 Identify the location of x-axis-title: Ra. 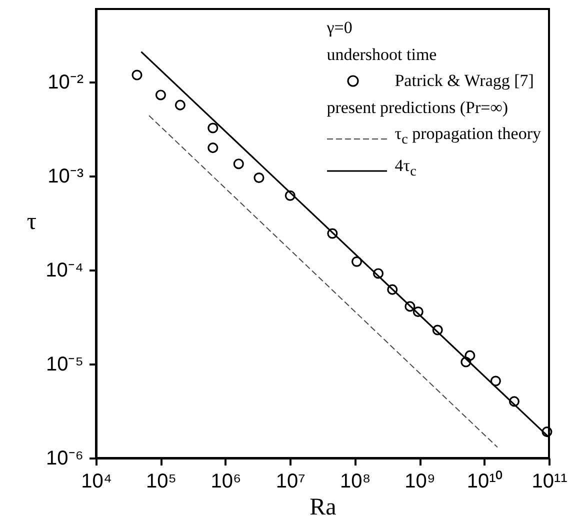
(323, 507).